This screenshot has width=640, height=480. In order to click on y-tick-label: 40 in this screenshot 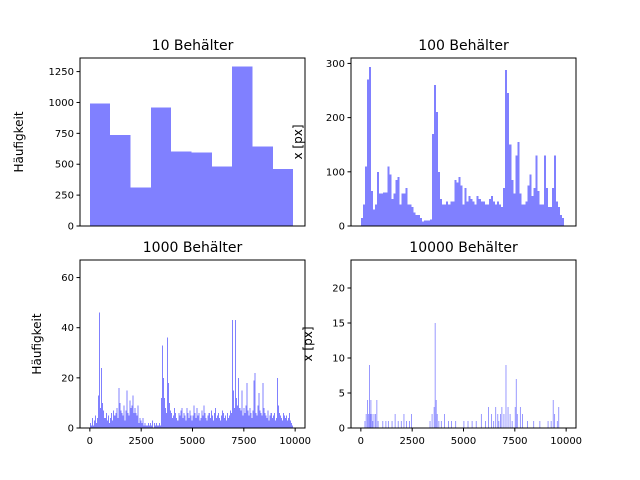, I will do `click(67, 328)`.